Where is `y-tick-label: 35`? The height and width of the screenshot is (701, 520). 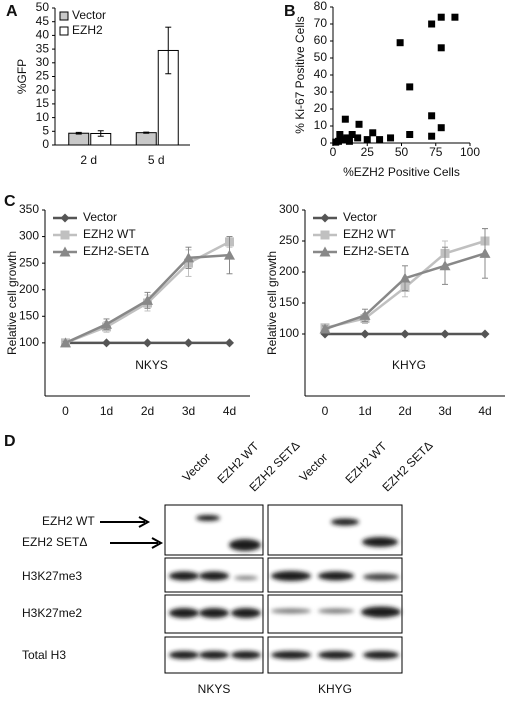 y-tick-label: 35 is located at coordinates (43, 48).